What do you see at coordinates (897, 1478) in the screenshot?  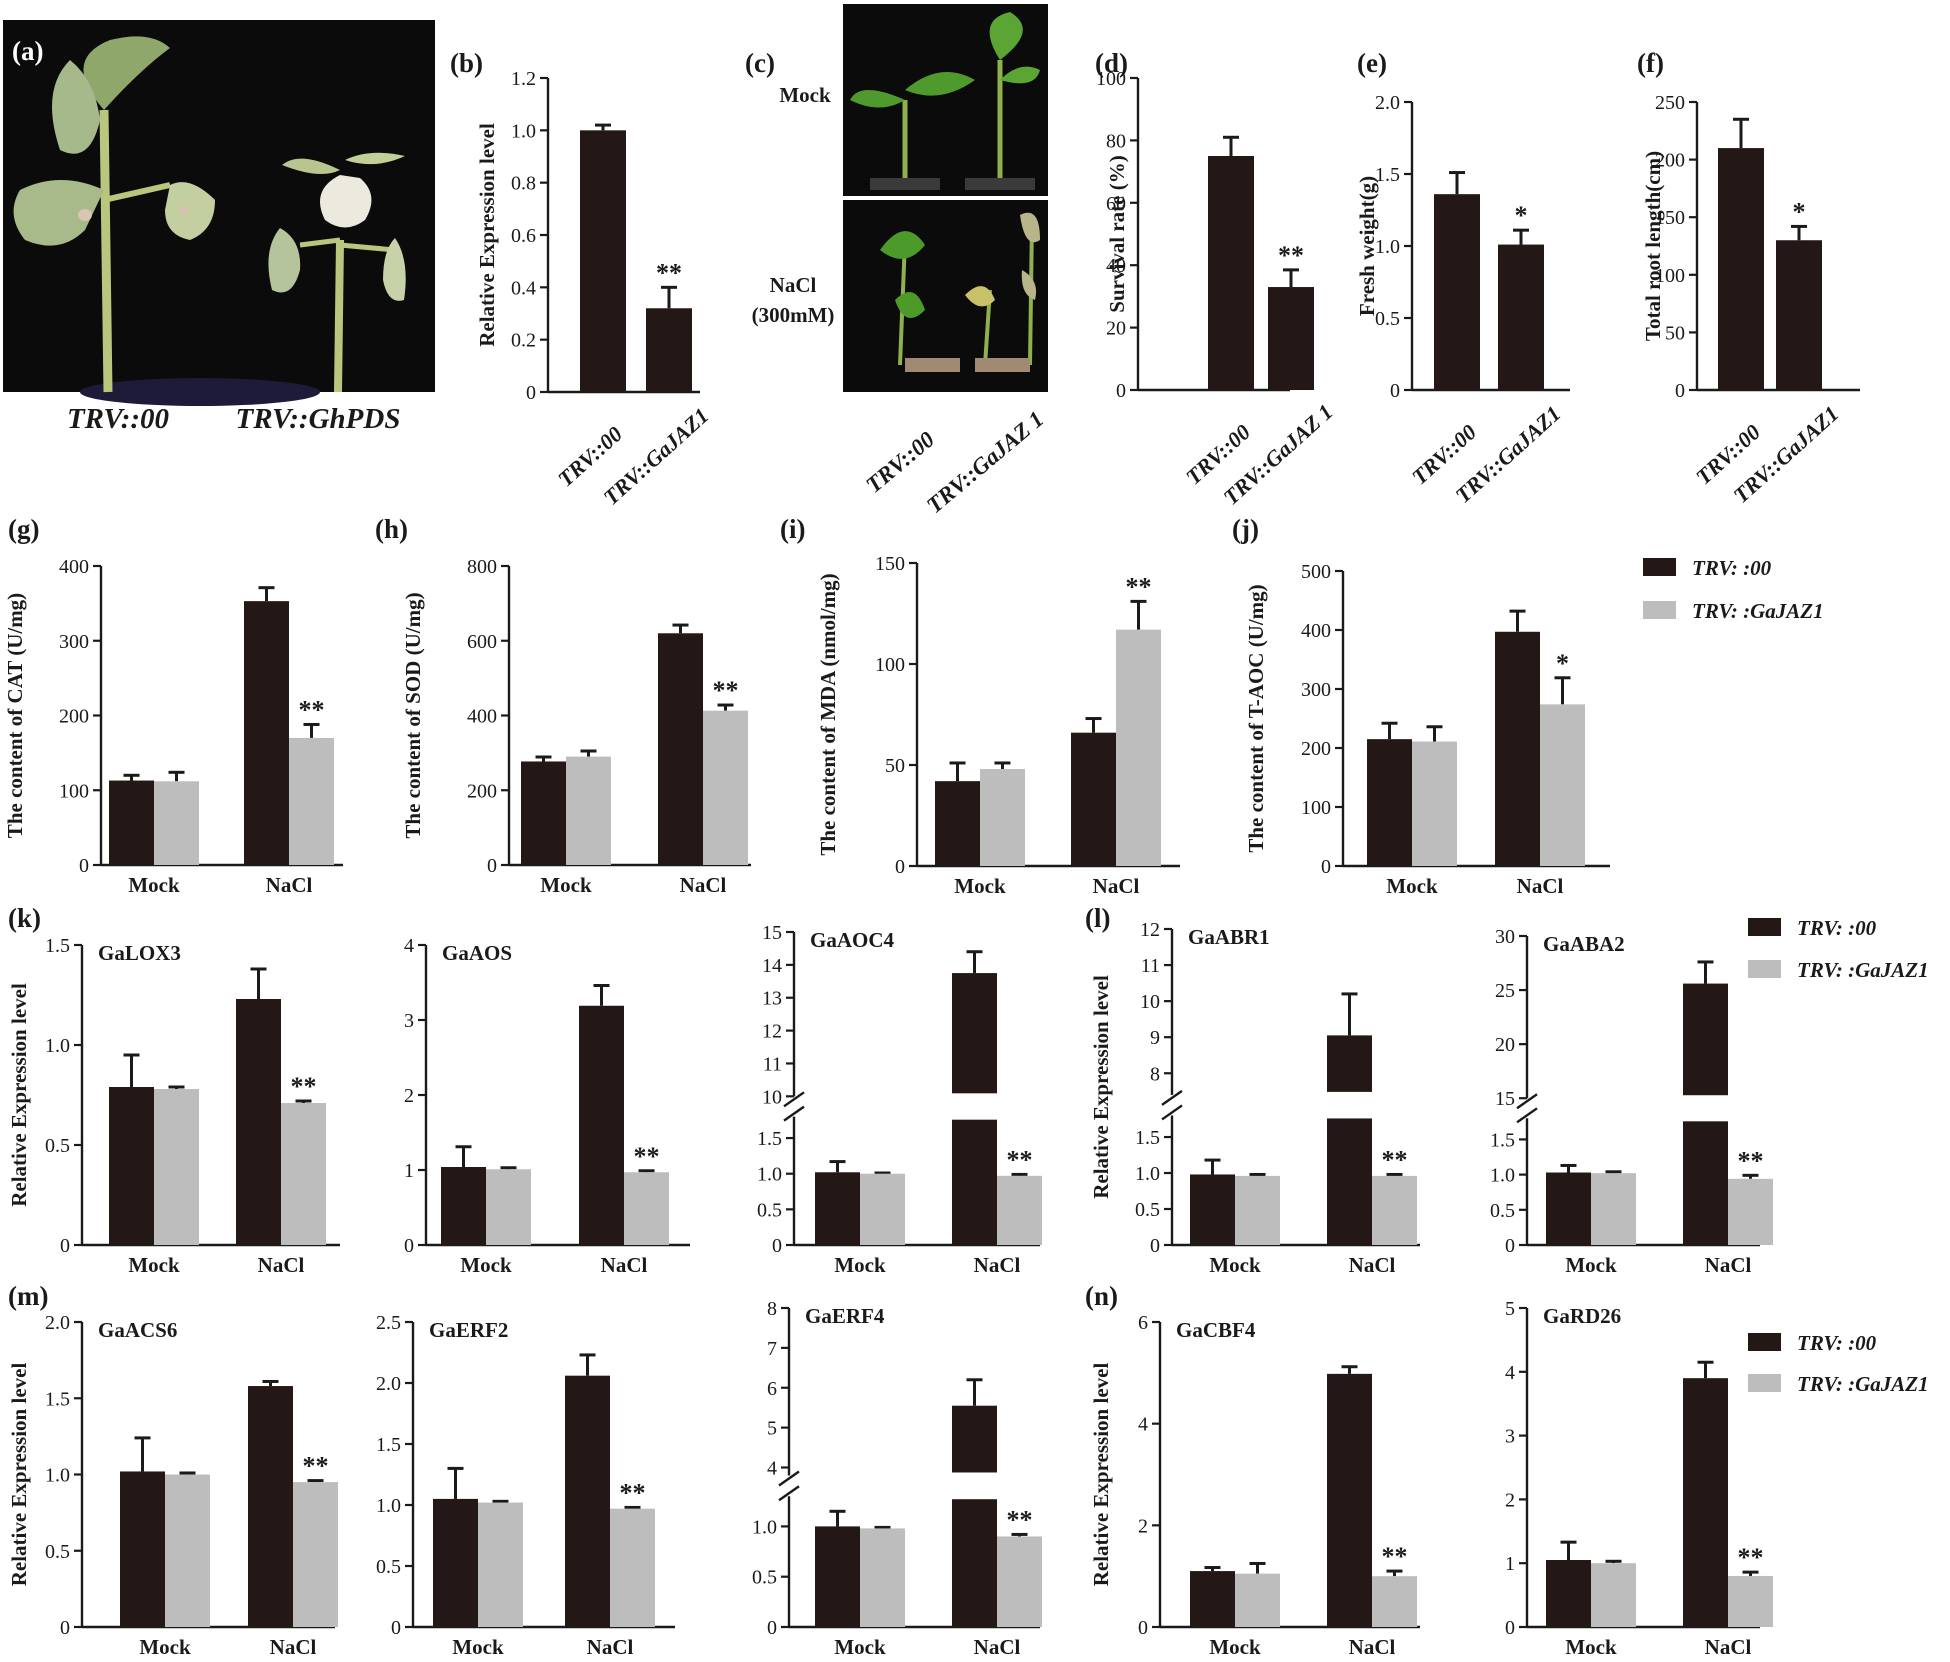 I see `chart-gene-gaerf4: 0 0.5 1.0 4 5 6 7 8 GaERF4 Mock ** NaCl` at bounding box center [897, 1478].